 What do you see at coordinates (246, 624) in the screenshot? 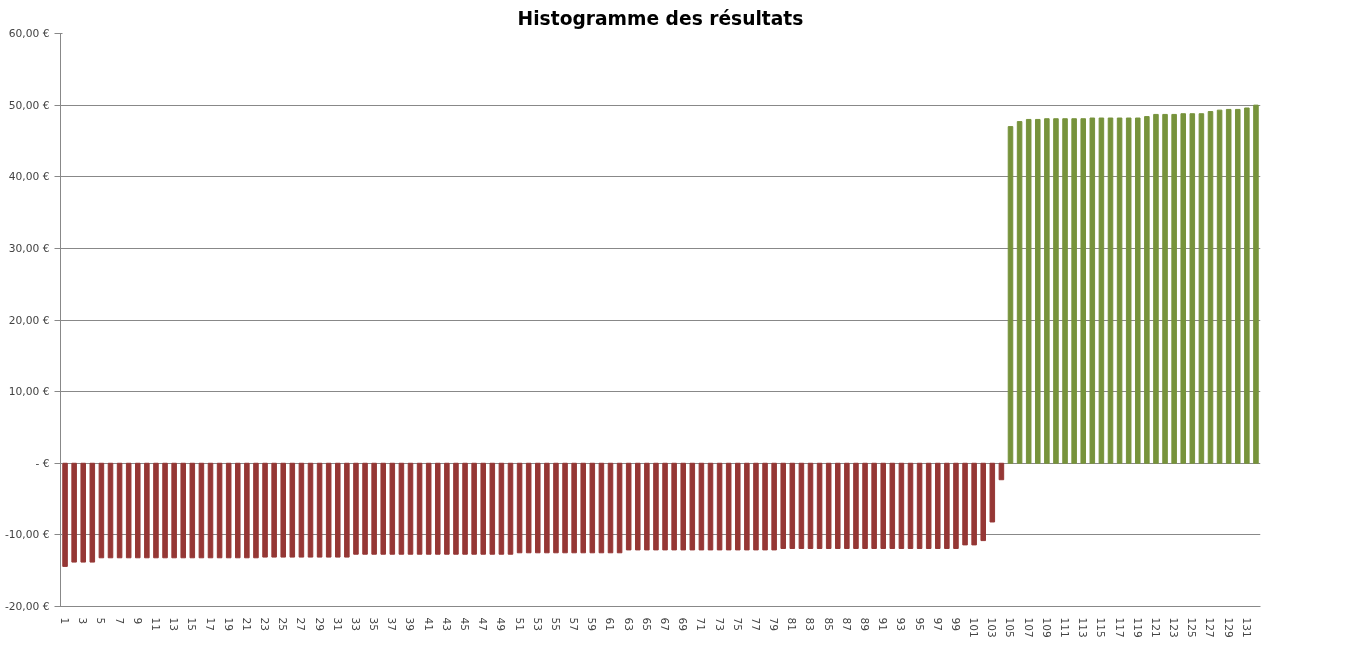
I see `x-tick-label: 21` at bounding box center [246, 624].